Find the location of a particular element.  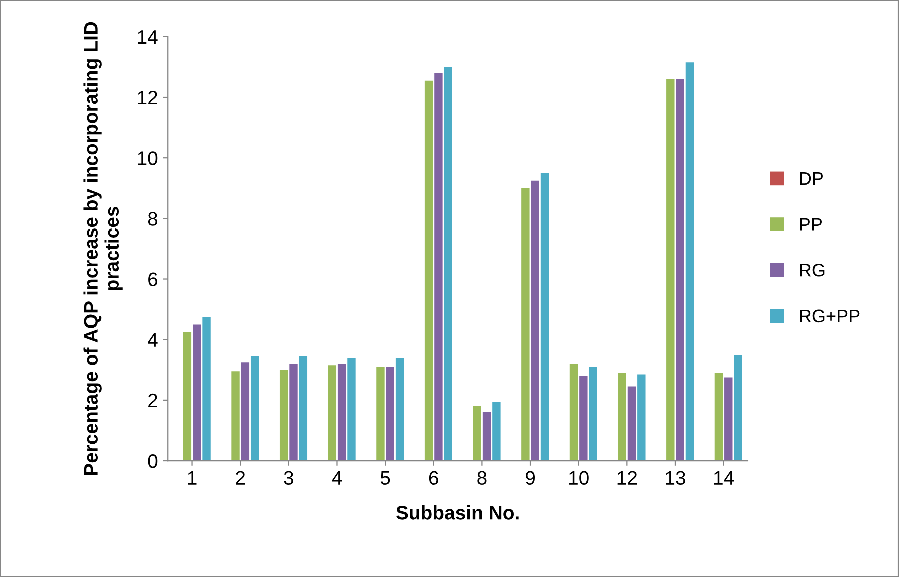

x-tick-label: 14 is located at coordinates (724, 478).